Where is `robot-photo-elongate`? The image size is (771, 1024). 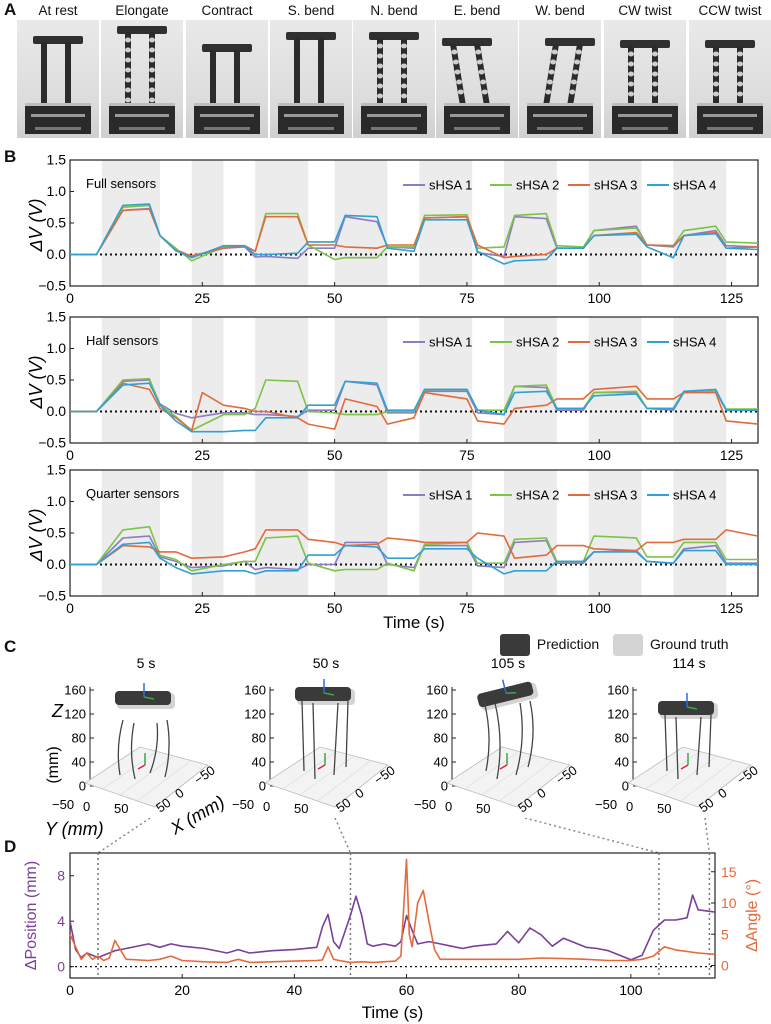
robot-photo-elongate is located at coordinates (142, 79).